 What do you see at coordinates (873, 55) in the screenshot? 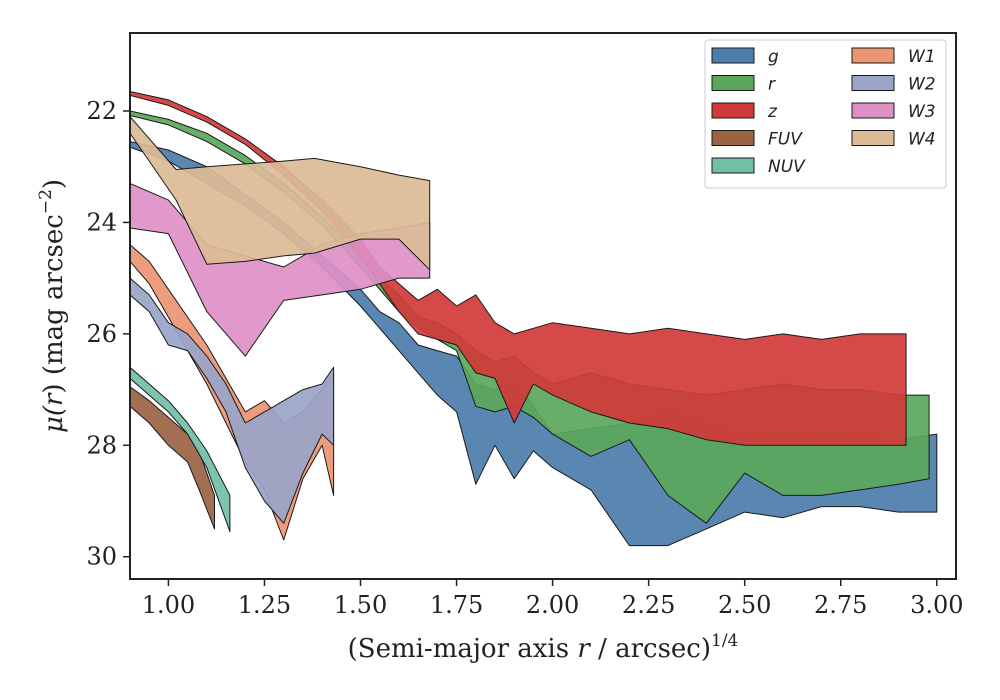
I see `legend-swatch-w1` at bounding box center [873, 55].